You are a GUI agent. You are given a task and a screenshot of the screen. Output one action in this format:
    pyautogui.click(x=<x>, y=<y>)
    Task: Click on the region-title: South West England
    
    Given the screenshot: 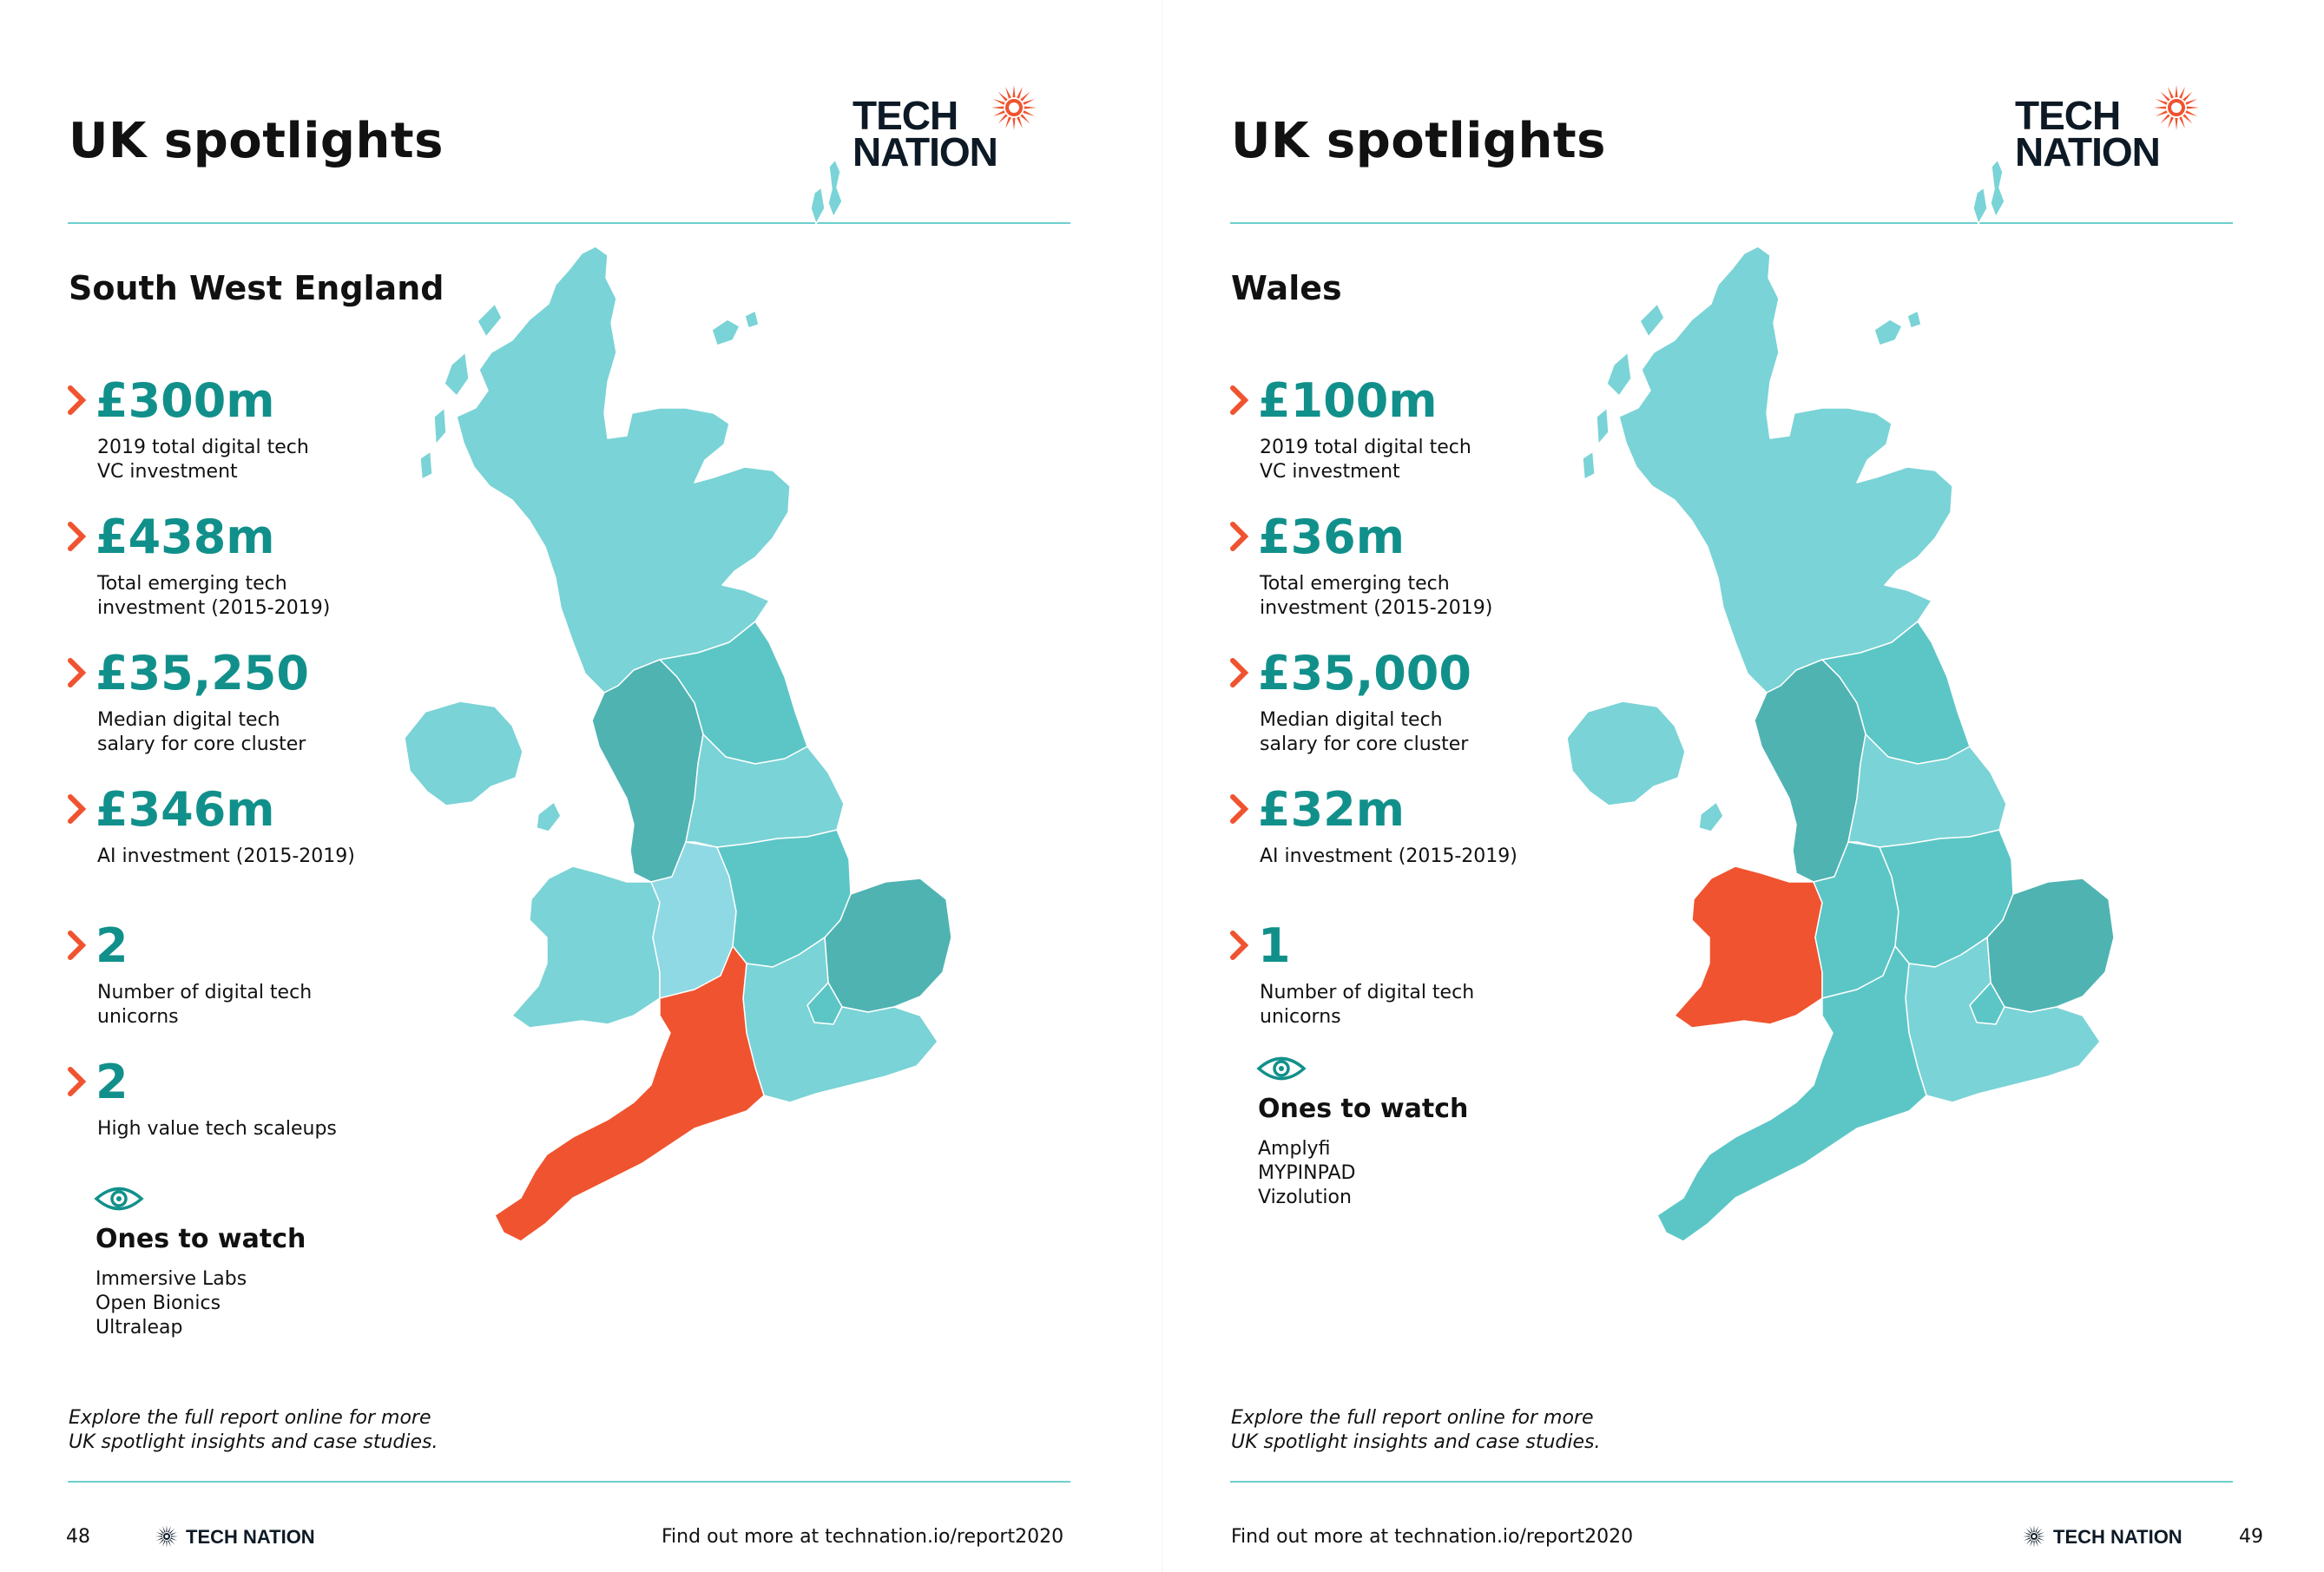 What is the action you would take?
    pyautogui.click(x=256, y=288)
    